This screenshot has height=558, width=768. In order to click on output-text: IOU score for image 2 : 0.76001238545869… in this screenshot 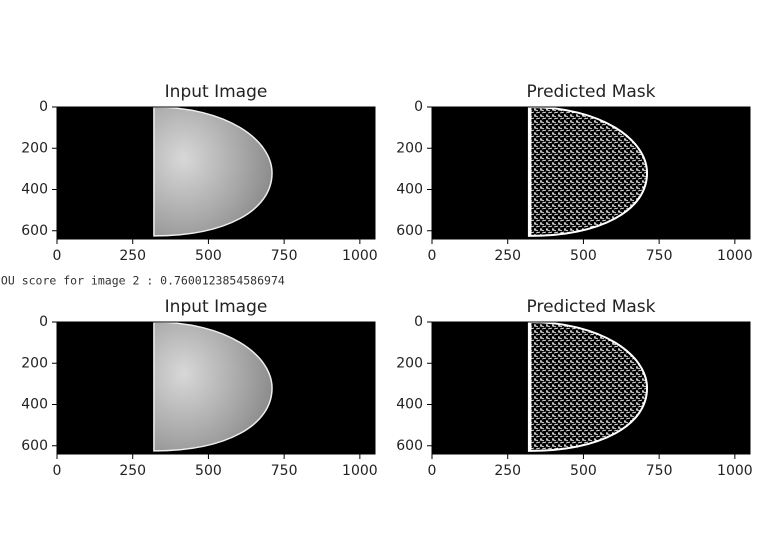, I will do `click(142, 281)`.